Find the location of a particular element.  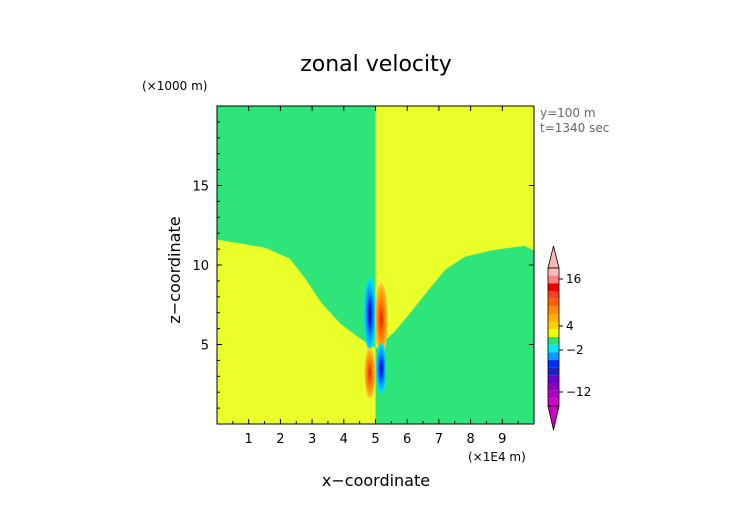

x-tick-label: 6 is located at coordinates (407, 439).